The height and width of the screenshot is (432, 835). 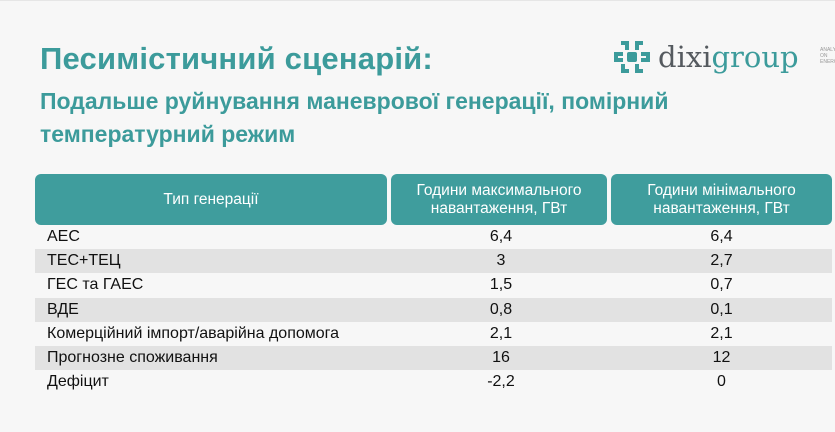 What do you see at coordinates (433, 237) in the screenshot?
I see `table-row: АЕС 6,4 6,4` at bounding box center [433, 237].